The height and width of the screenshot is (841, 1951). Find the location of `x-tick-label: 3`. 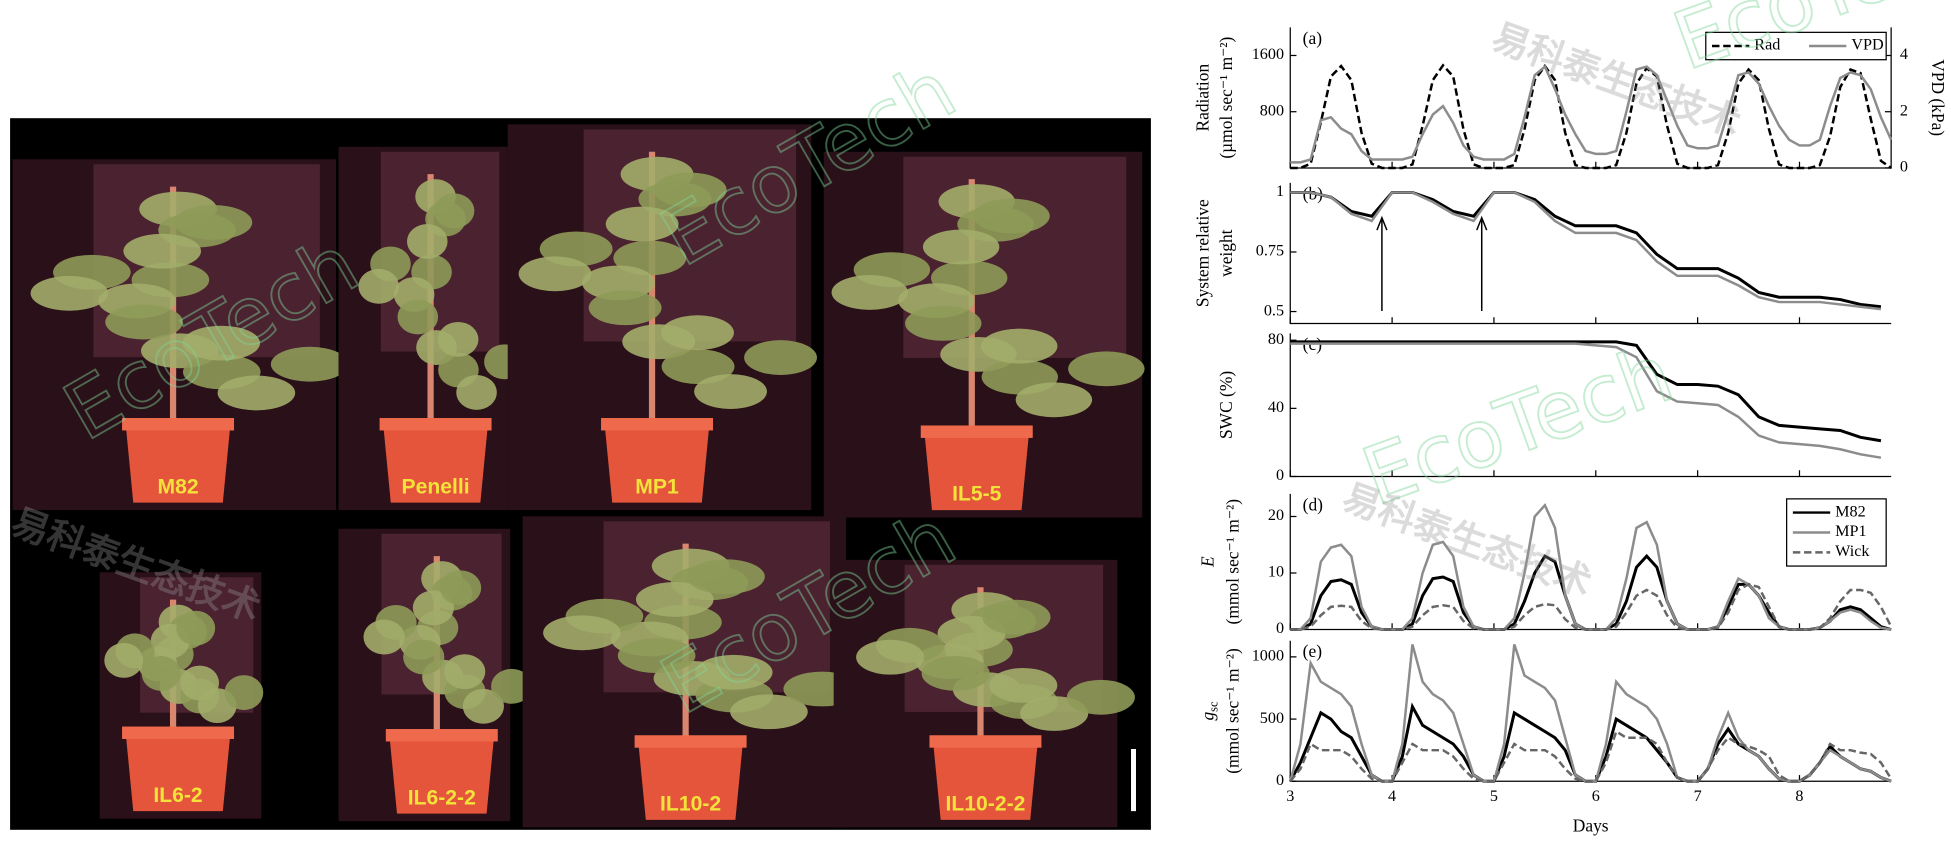

x-tick-label: 3 is located at coordinates (1290, 796).